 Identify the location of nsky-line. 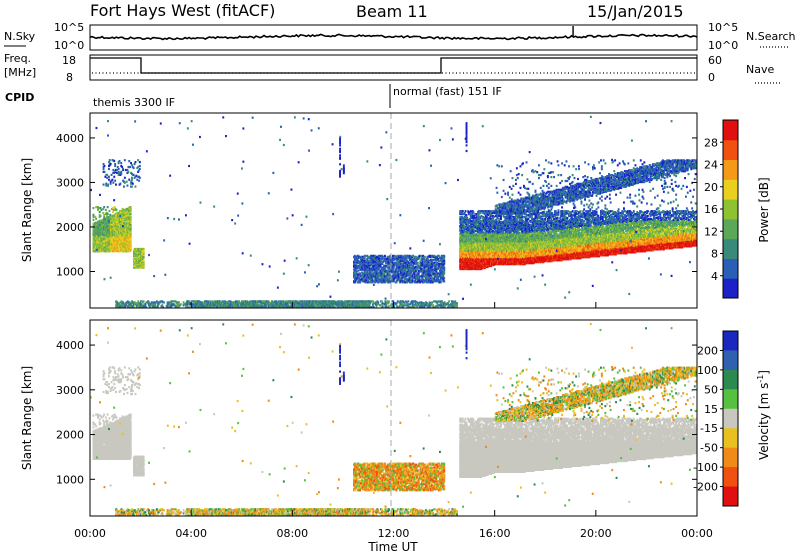
(393, 36).